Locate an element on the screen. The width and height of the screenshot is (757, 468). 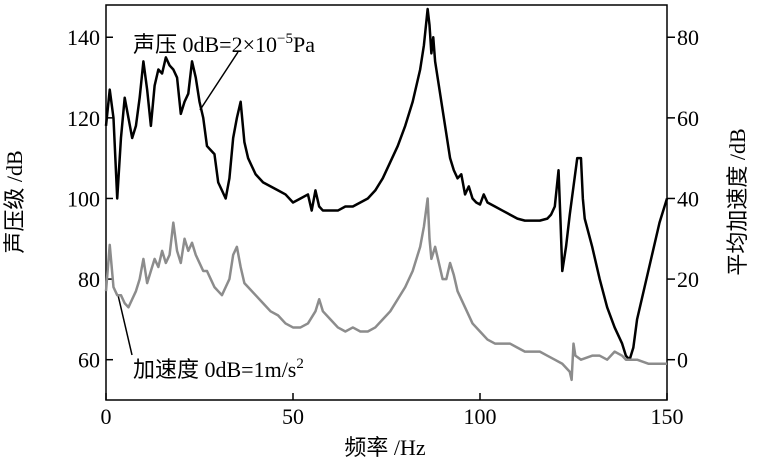
annotation-text: Pa is located at coordinates (304, 44).